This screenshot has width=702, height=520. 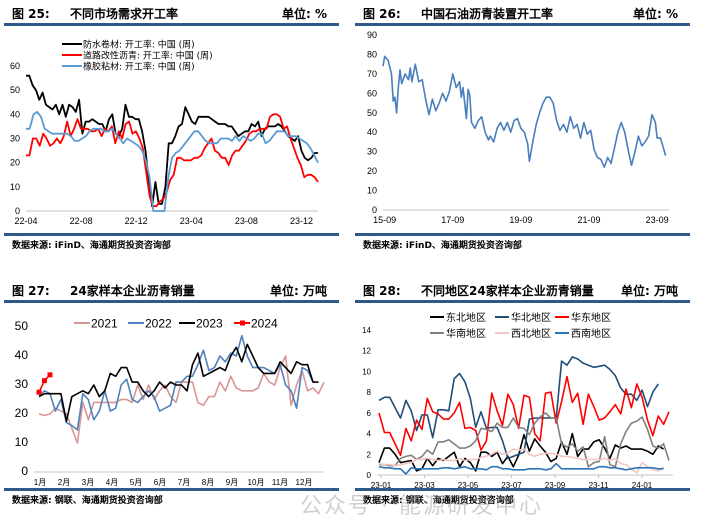 What do you see at coordinates (366, 330) in the screenshot?
I see `y-tick-label: 14` at bounding box center [366, 330].